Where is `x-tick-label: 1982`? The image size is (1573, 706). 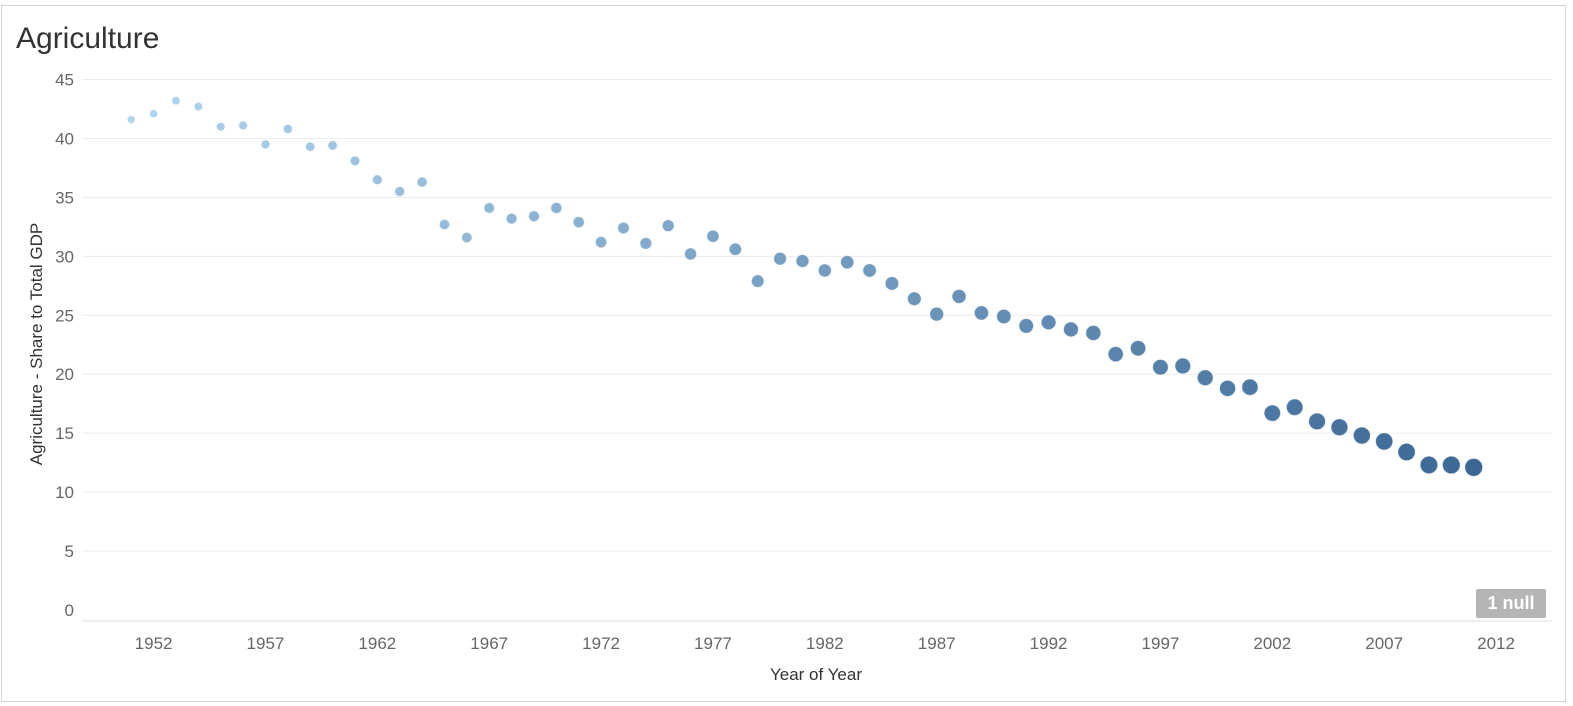 x-tick-label: 1982 is located at coordinates (825, 643).